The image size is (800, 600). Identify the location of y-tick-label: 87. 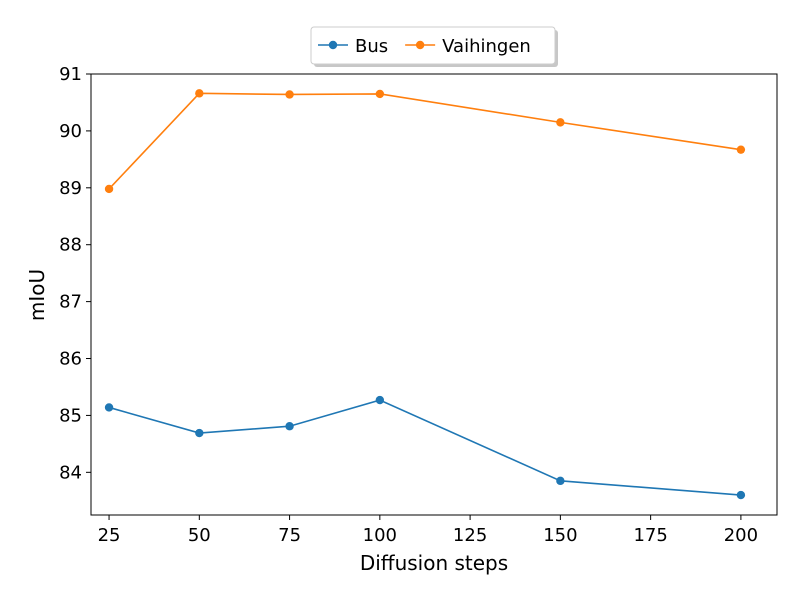
(70, 302).